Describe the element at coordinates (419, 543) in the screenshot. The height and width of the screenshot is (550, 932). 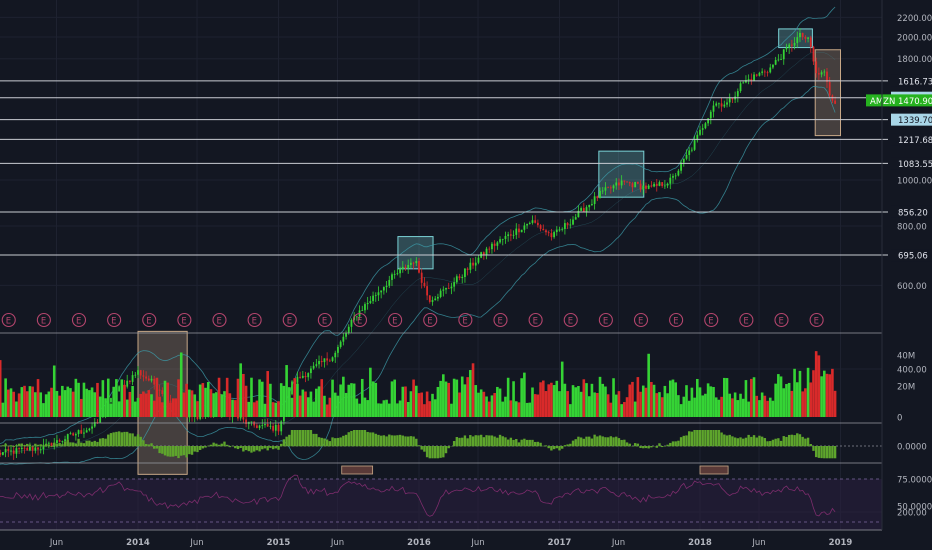
I see `x-tick-label: 2016` at that location.